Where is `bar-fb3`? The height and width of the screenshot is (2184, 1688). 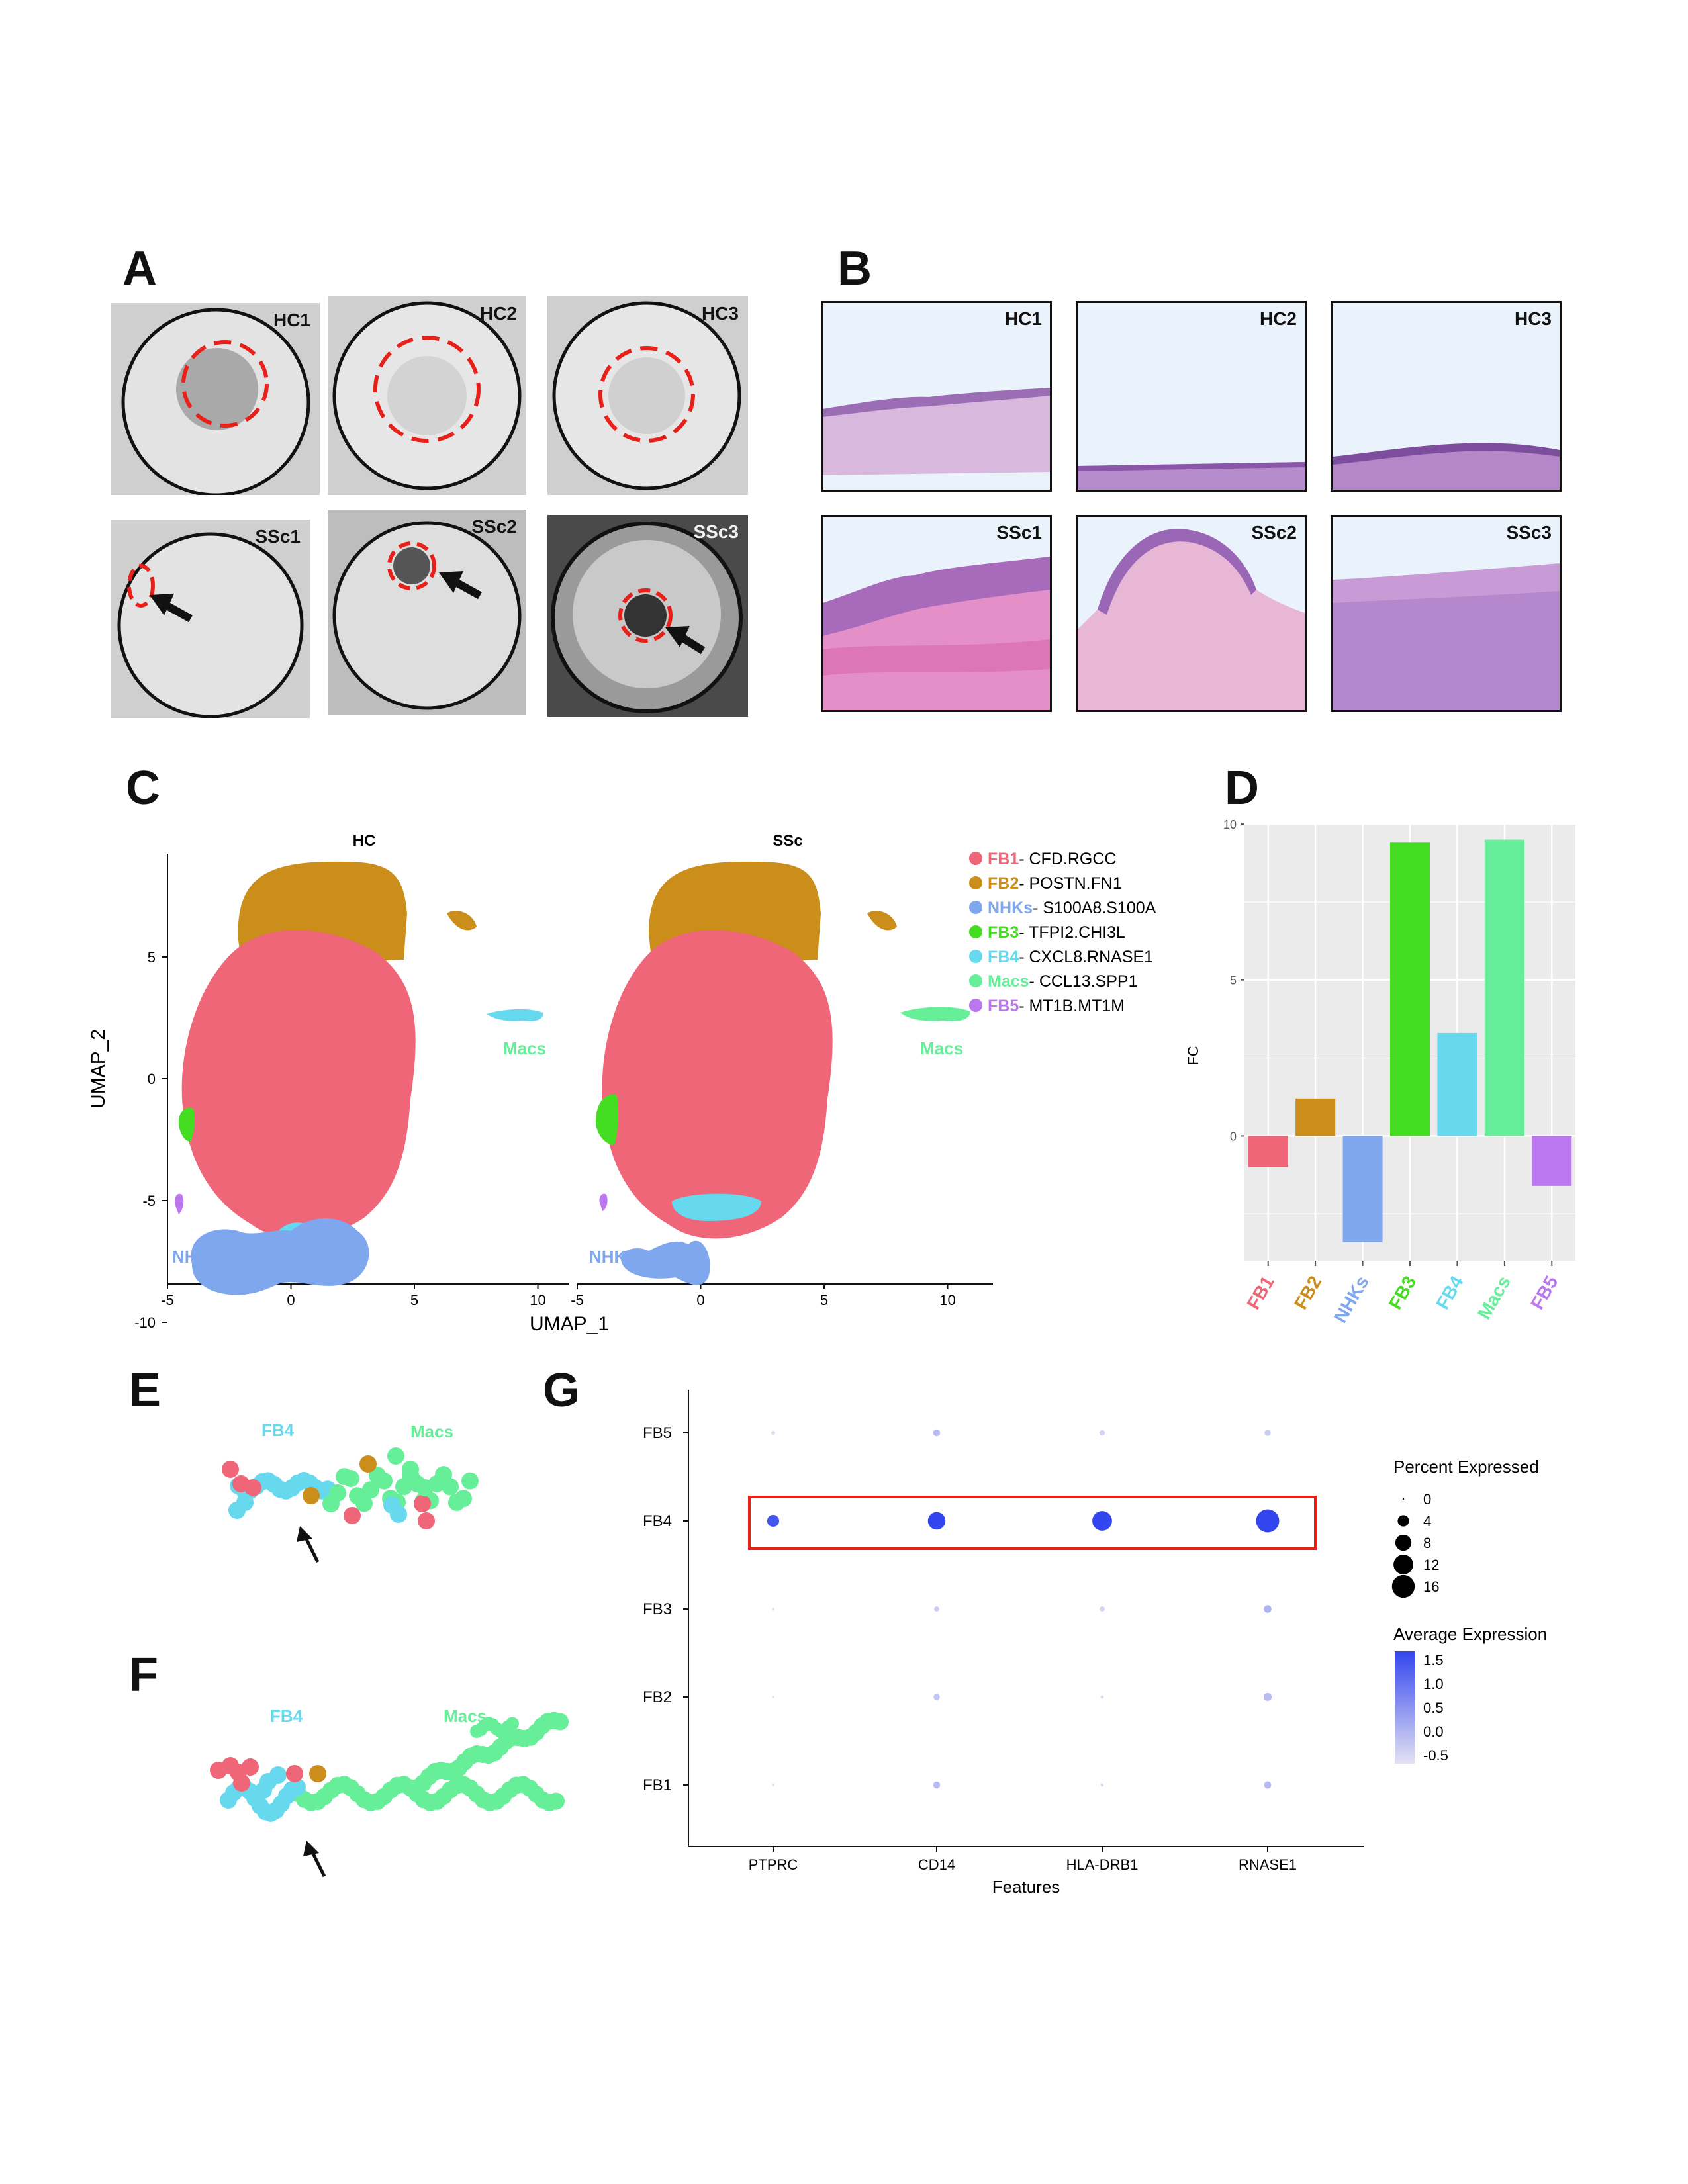
bar-fb3 is located at coordinates (1410, 989).